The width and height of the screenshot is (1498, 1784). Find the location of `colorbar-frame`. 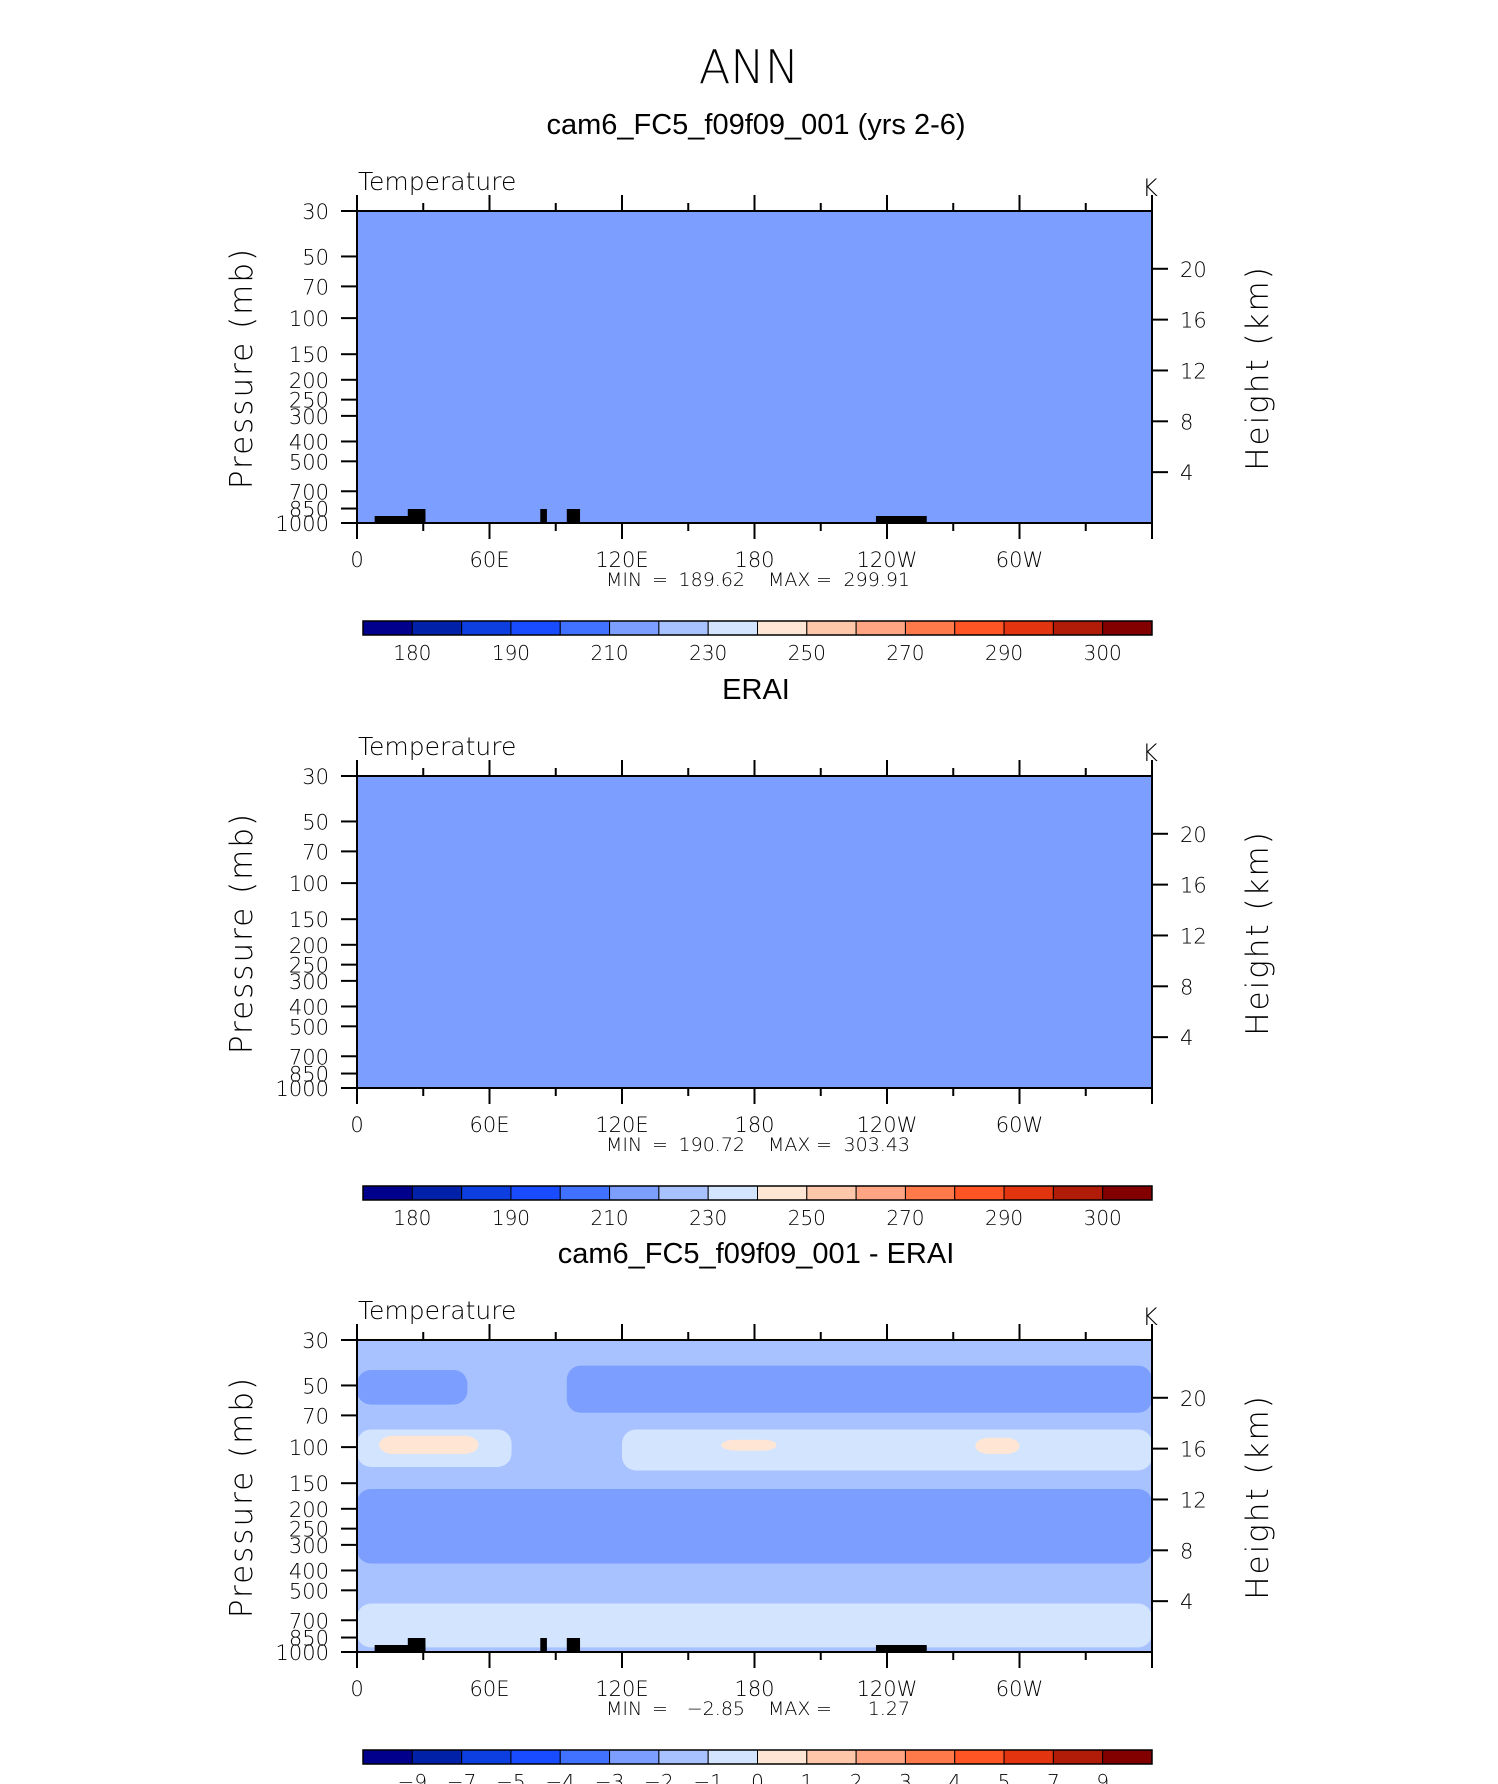

colorbar-frame is located at coordinates (757, 628).